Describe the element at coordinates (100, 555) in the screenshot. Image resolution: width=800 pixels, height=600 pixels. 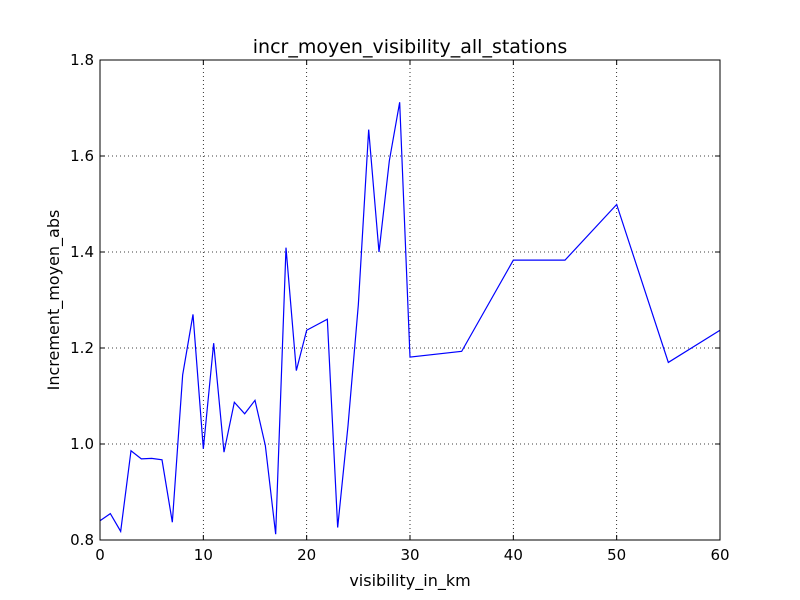
I see `x-tick-label: 0` at that location.